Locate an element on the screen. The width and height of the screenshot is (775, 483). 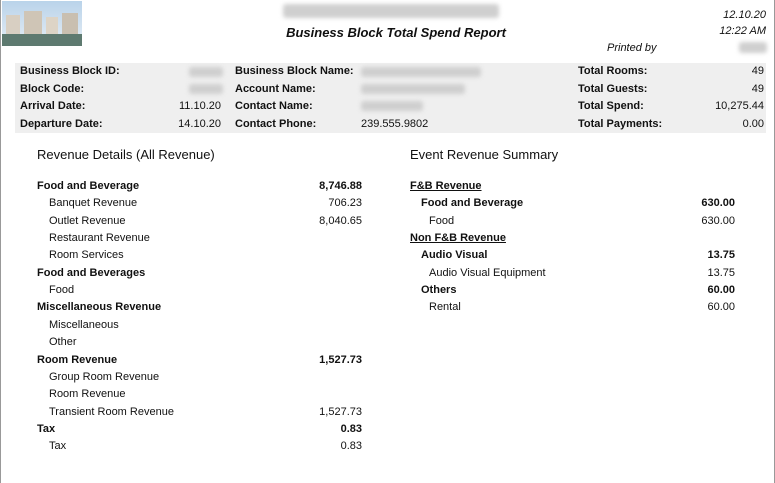
info-label: Total Payments: is located at coordinates (620, 124).